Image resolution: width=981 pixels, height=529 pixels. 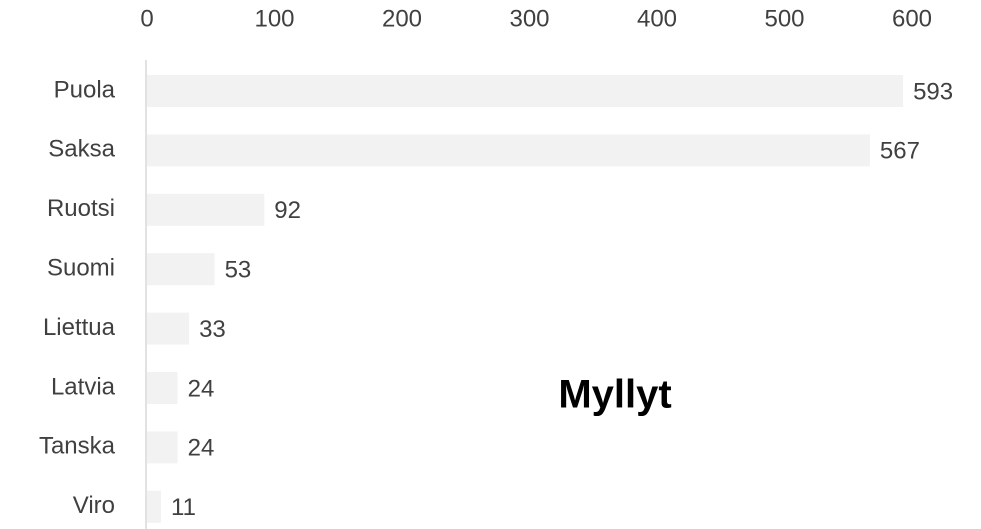 What do you see at coordinates (212, 329) in the screenshot?
I see `value-label: 33` at bounding box center [212, 329].